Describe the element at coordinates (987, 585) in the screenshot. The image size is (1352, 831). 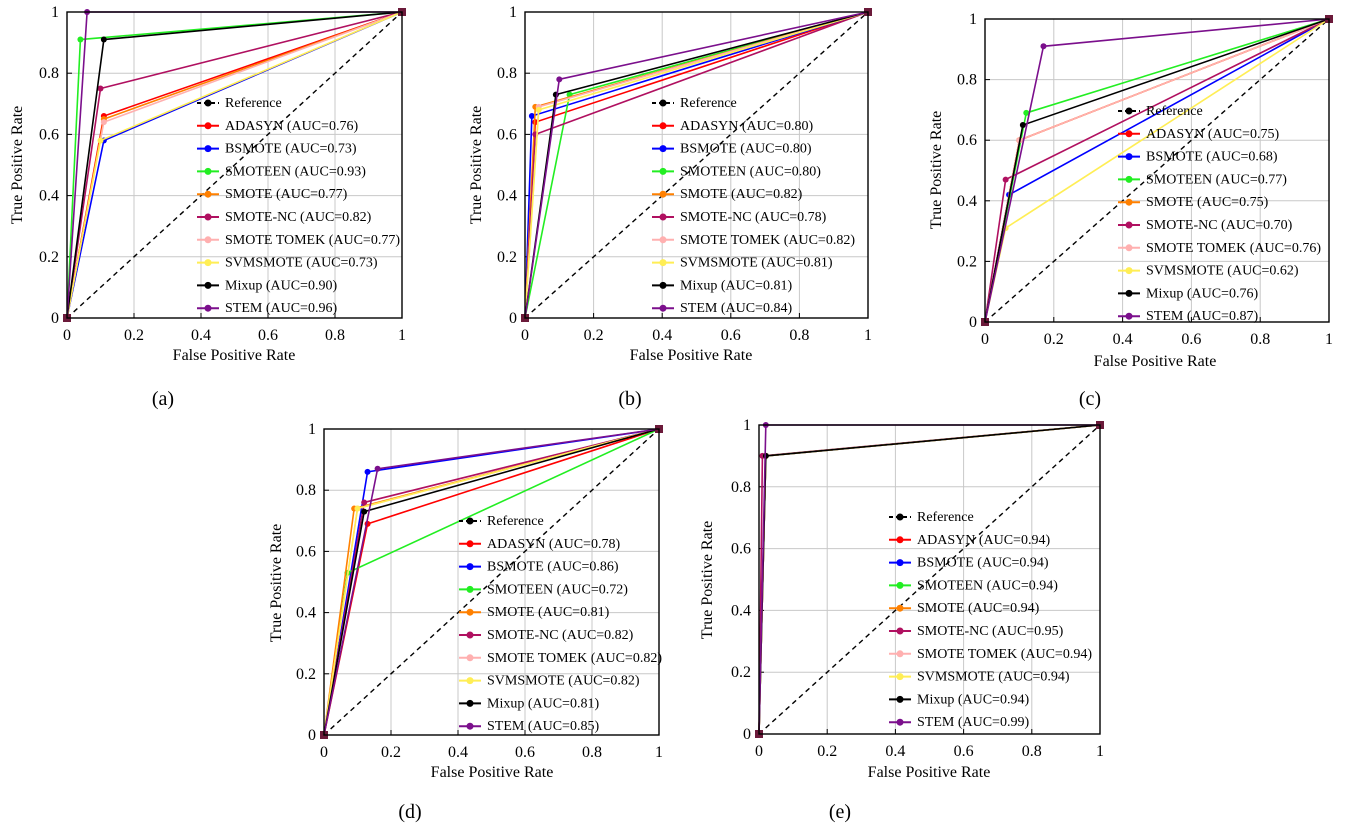
I see `legend-label: SMOTEEN (AUC=0.94)` at that location.